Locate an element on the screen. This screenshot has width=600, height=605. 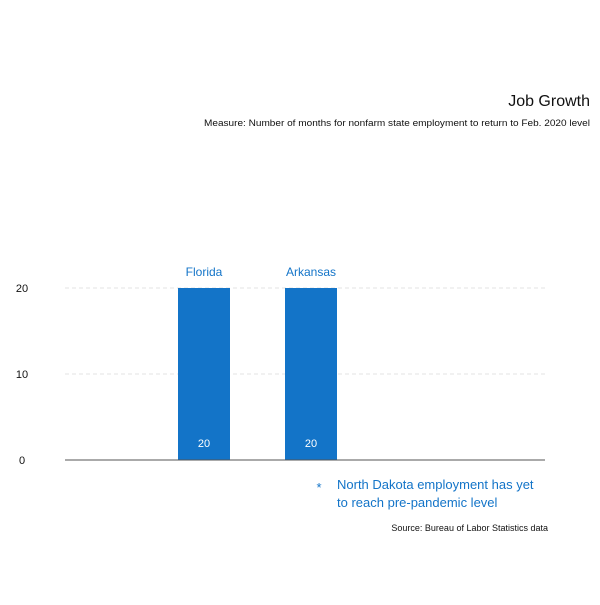
bars: Florida 20 Arkansas 20 is located at coordinates (257, 362).